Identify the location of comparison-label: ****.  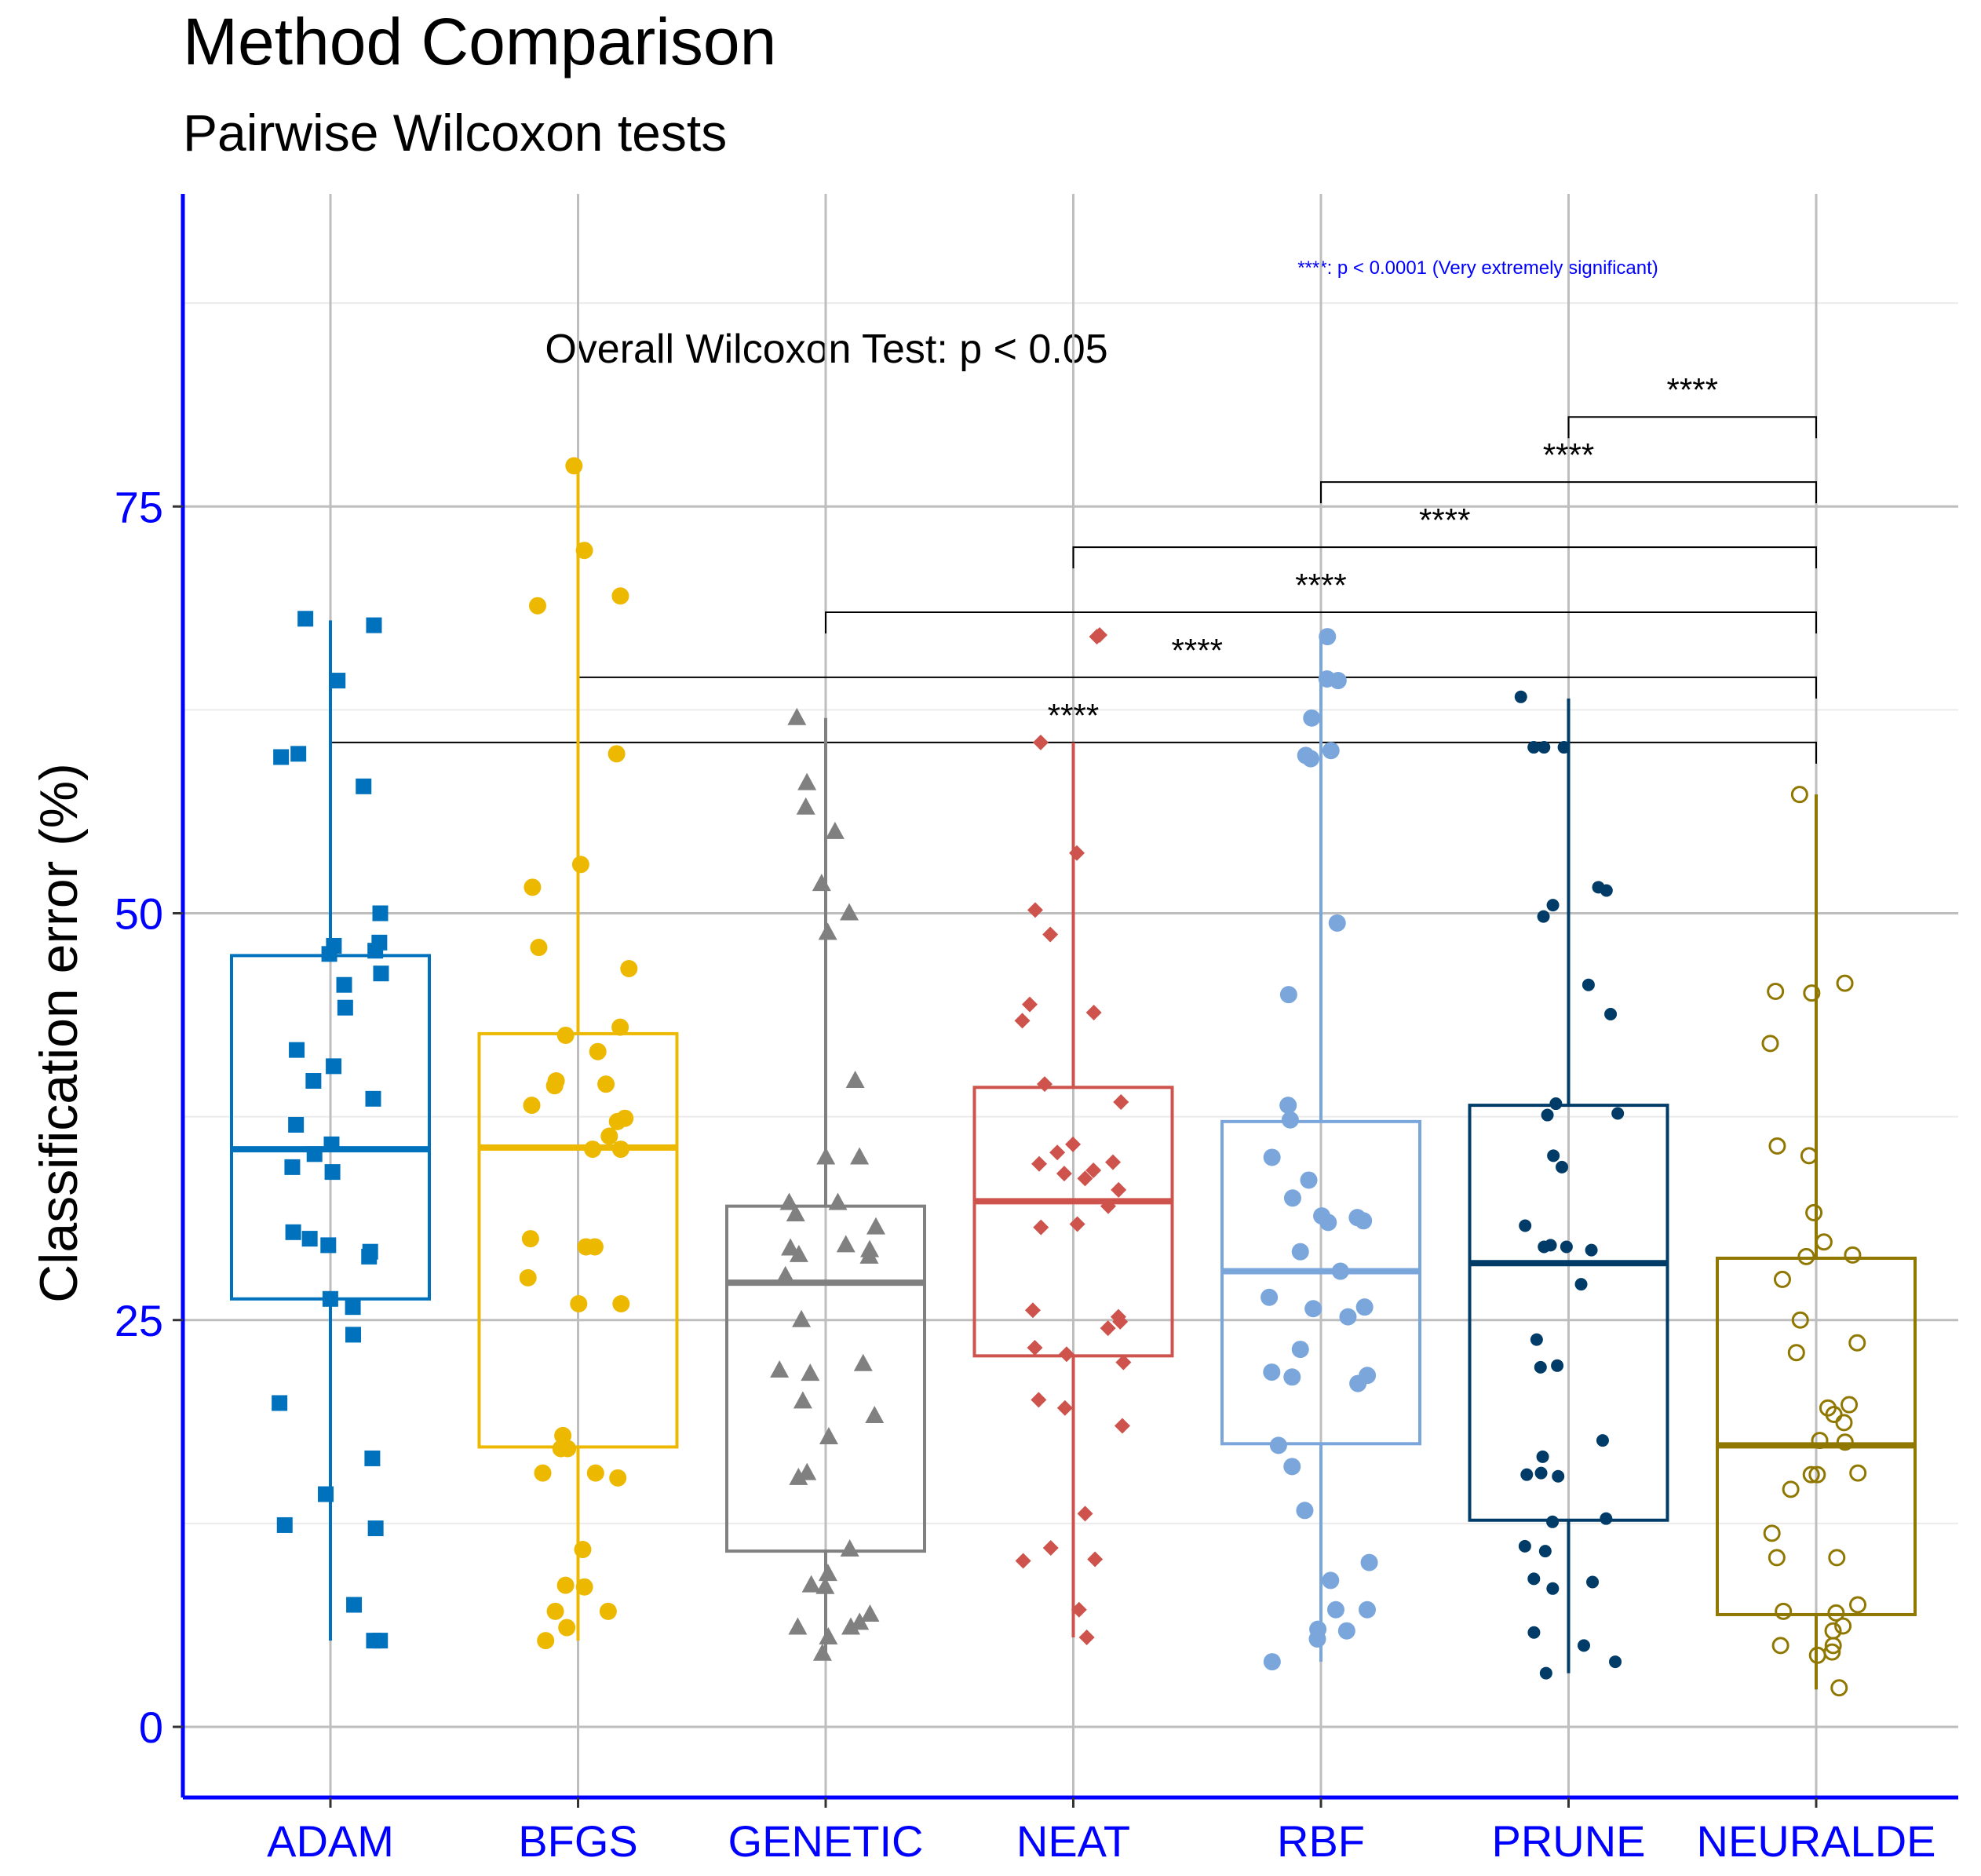
(1320, 586).